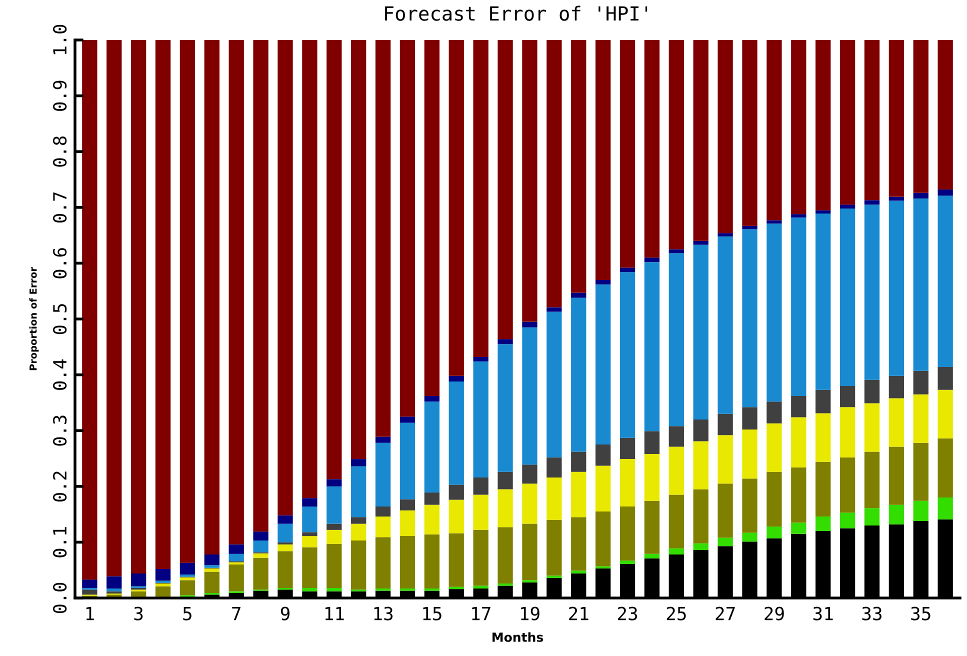  I want to click on x-tick-label: 13, so click(383, 613).